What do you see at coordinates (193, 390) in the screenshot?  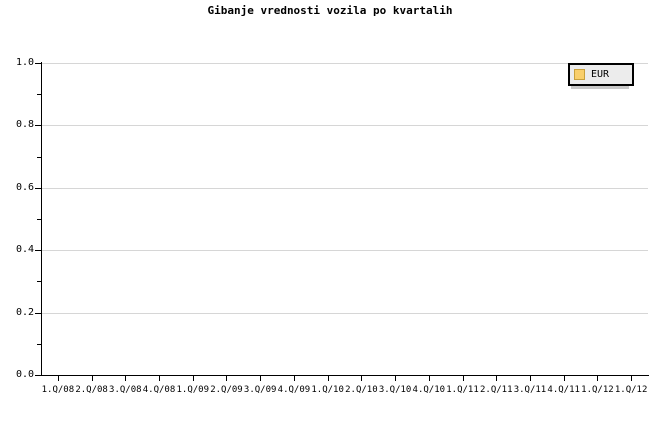 I see `x-axis-label: 1.Q/09` at bounding box center [193, 390].